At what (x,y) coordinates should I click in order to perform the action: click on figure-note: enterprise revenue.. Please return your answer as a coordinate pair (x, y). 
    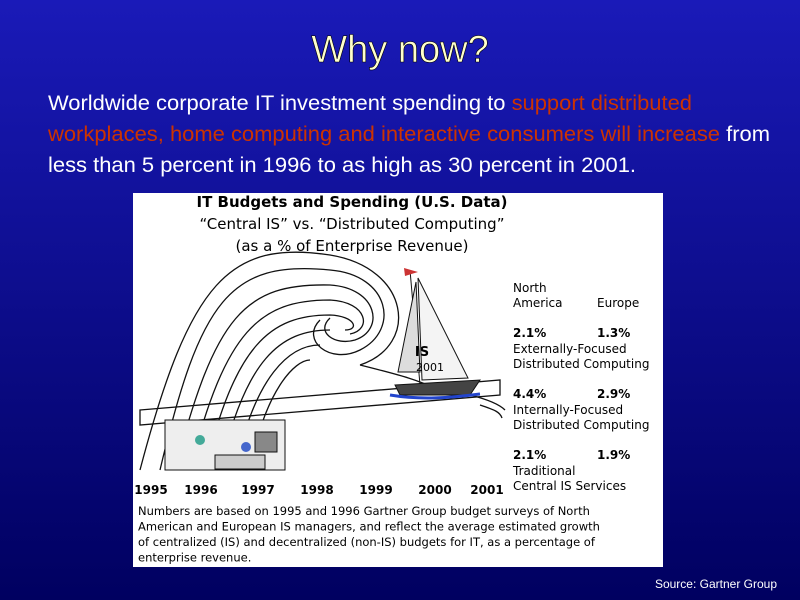
    Looking at the image, I should click on (194, 558).